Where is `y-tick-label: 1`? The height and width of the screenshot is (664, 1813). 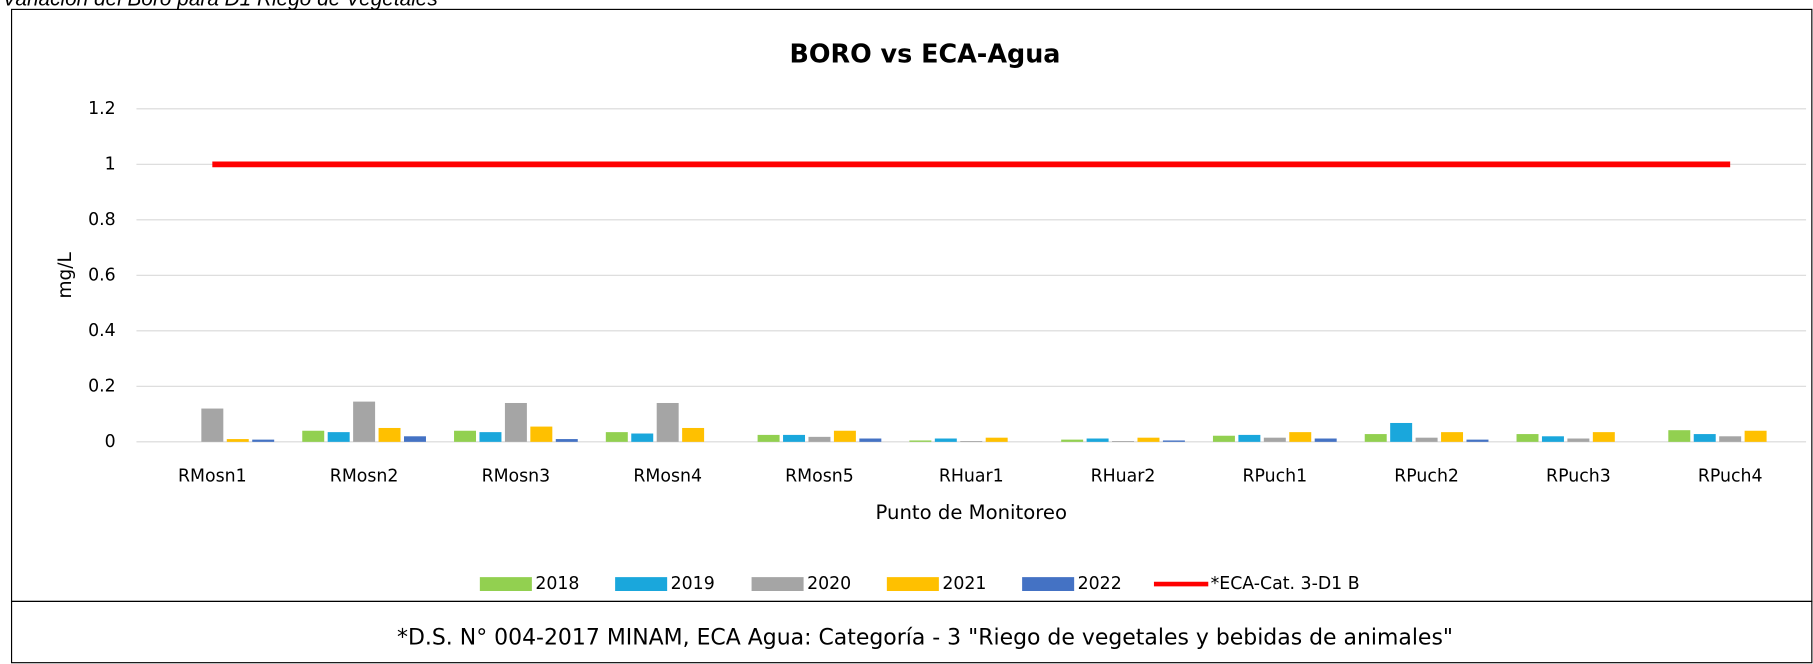
y-tick-label: 1 is located at coordinates (110, 164).